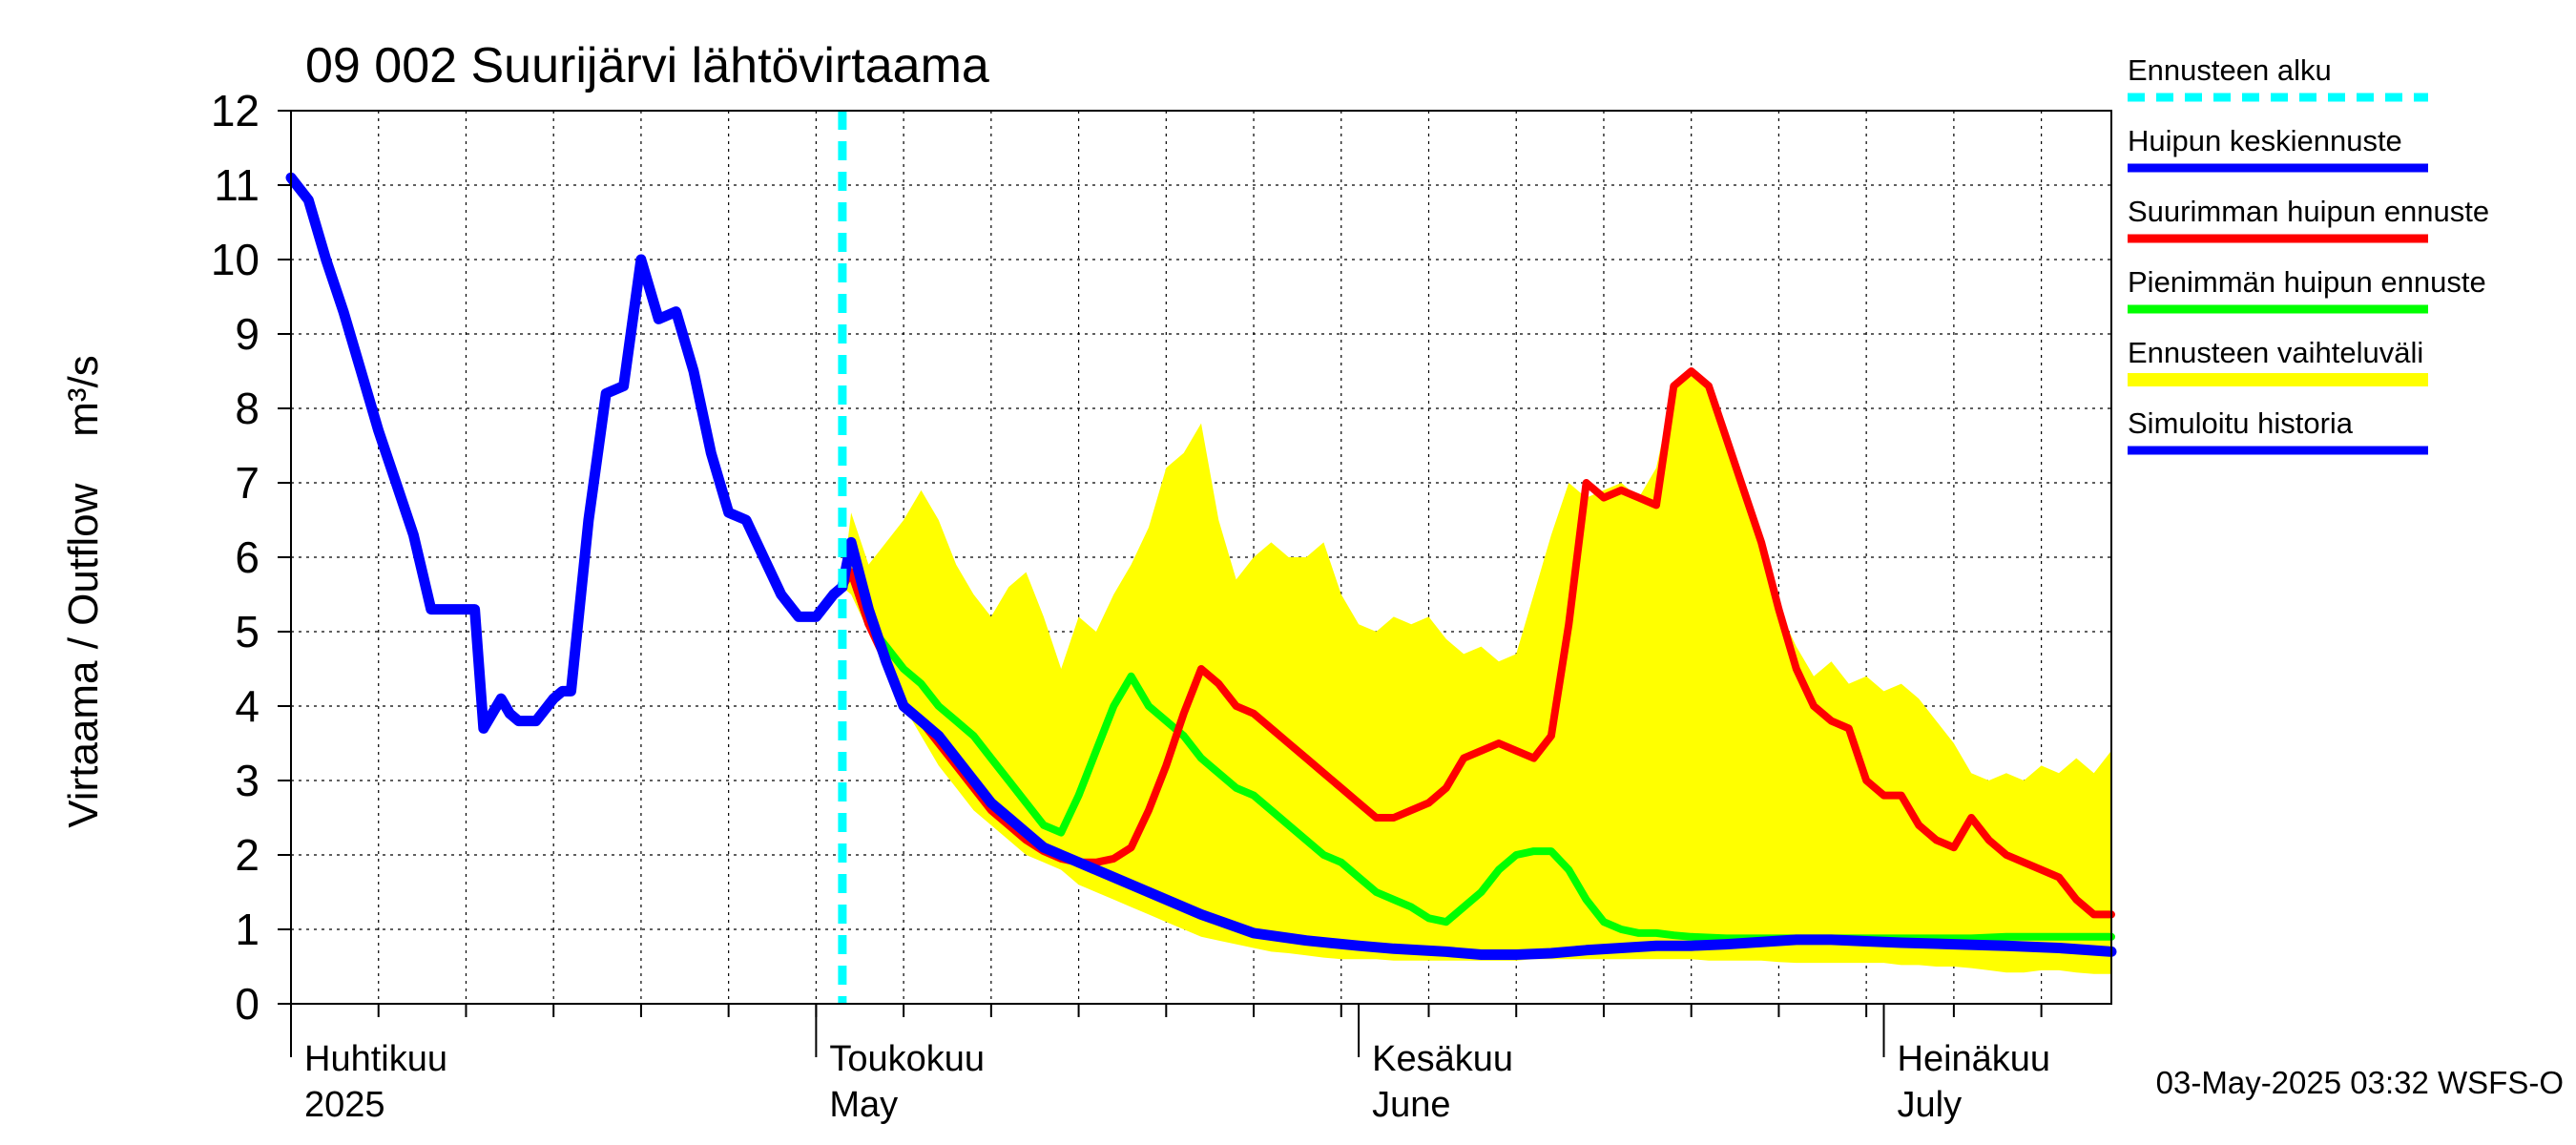 This screenshot has width=2576, height=1145. What do you see at coordinates (375, 1059) in the screenshot?
I see `x-month-label-fi: Huhtikuu` at bounding box center [375, 1059].